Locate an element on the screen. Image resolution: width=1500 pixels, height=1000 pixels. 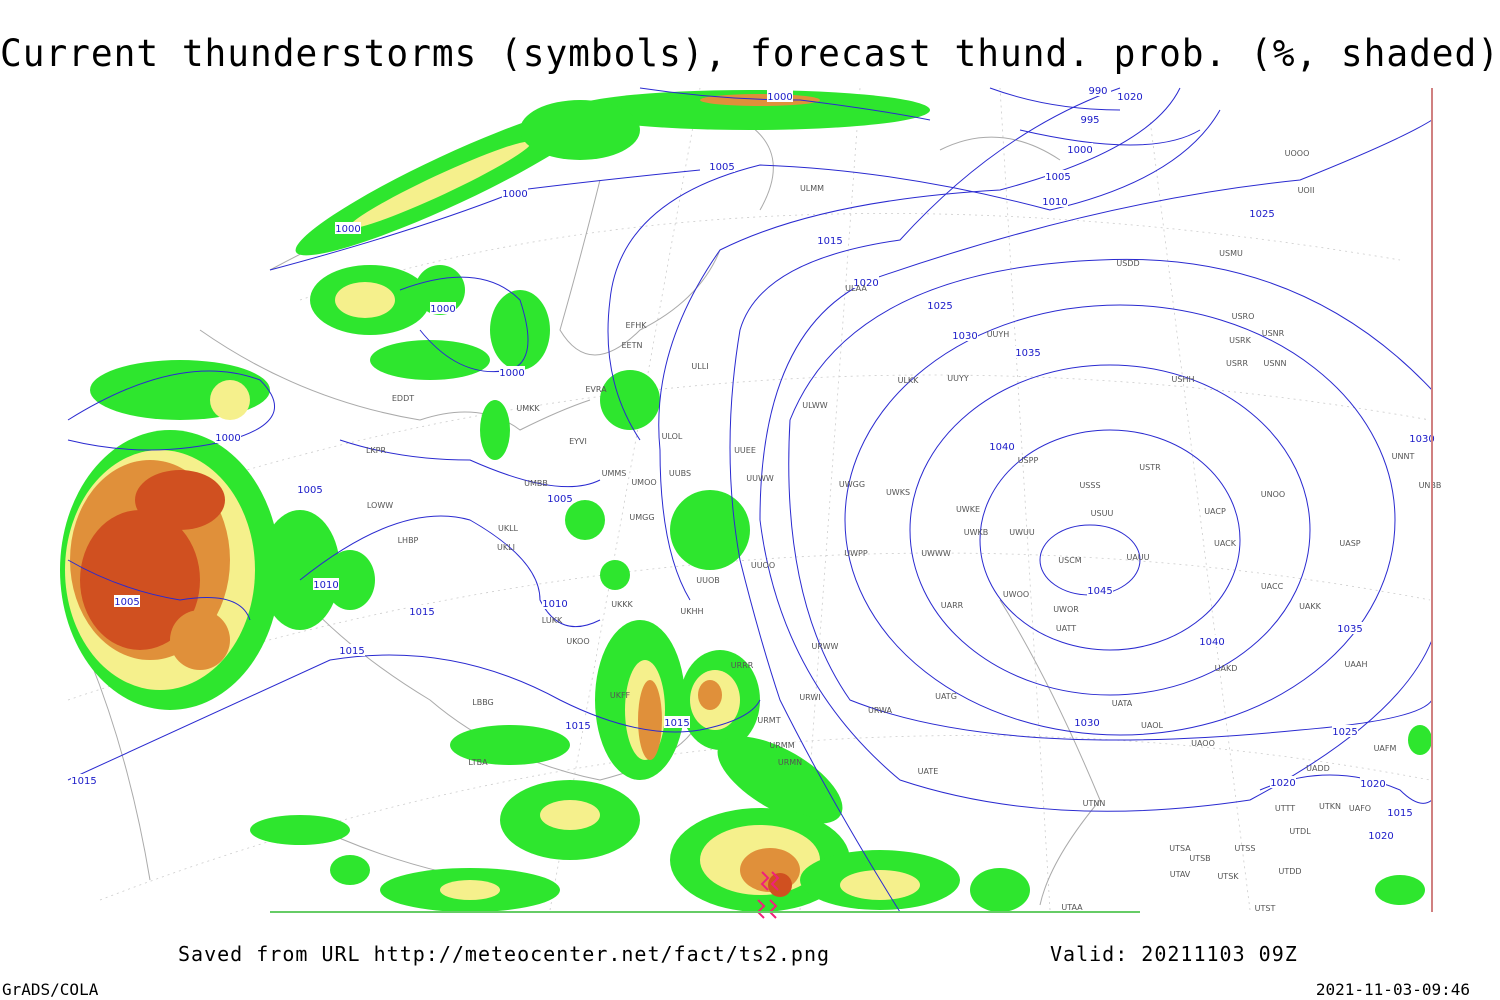
station-code: LHBP is located at coordinates (408, 540).